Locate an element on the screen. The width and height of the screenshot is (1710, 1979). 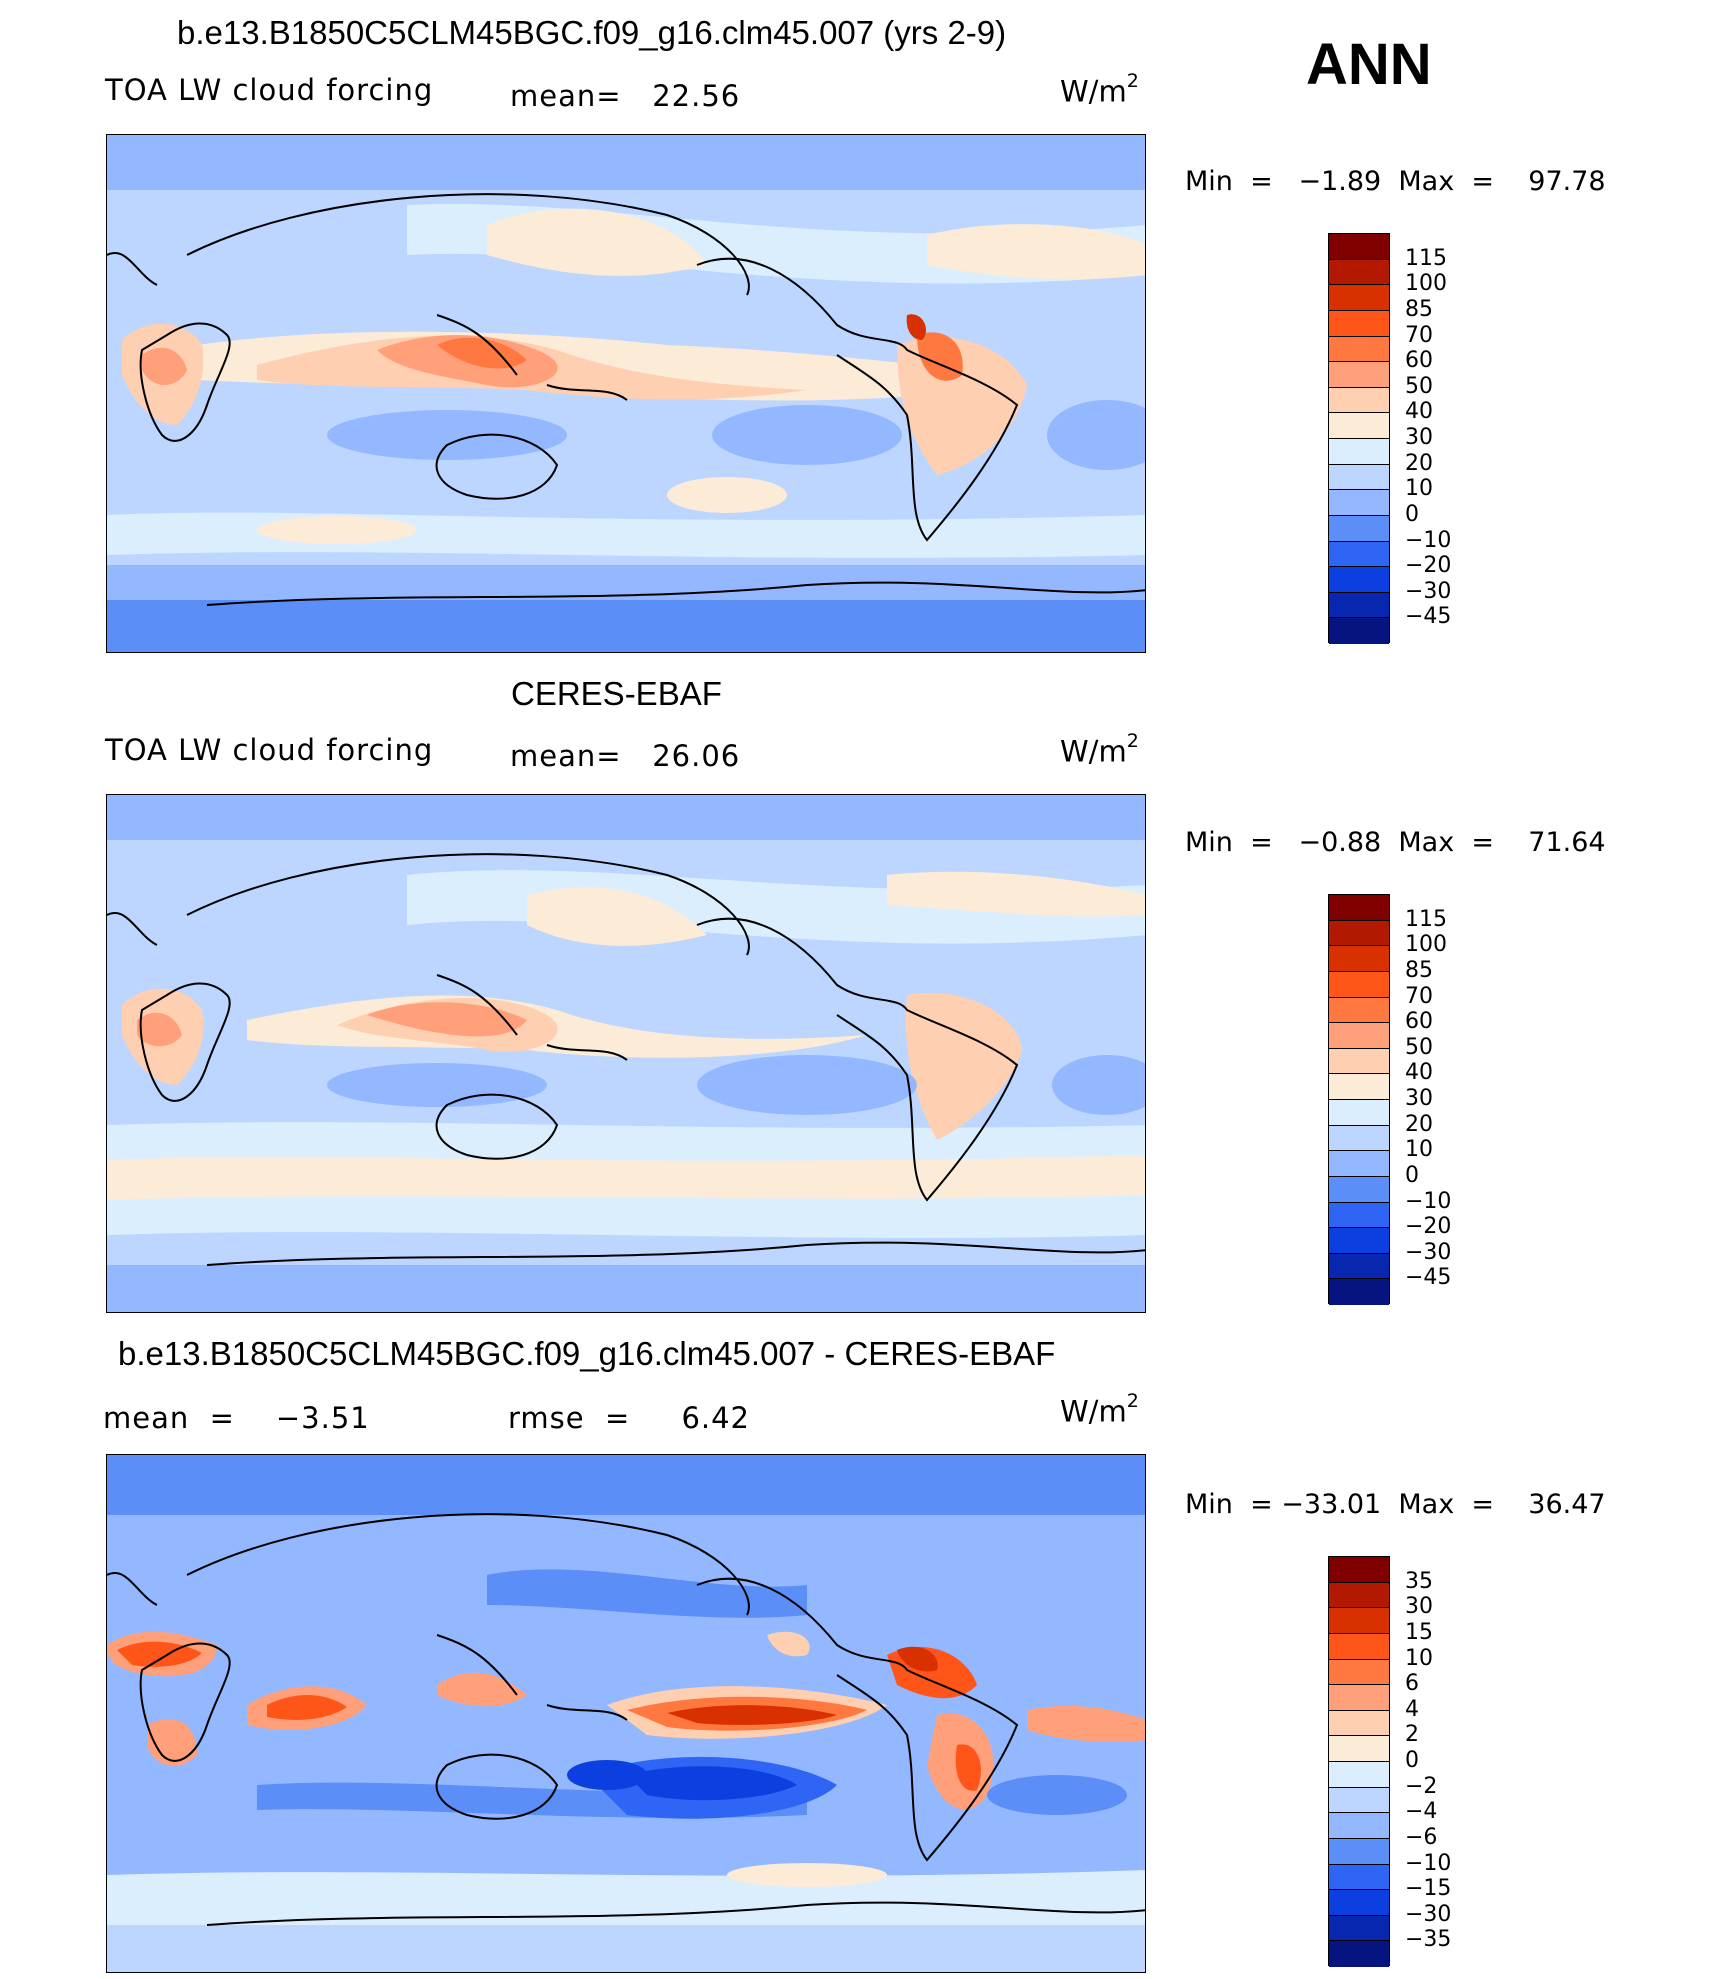
min-max-label: Min = −33.01 Max = 36.47 is located at coordinates (1395, 1504).